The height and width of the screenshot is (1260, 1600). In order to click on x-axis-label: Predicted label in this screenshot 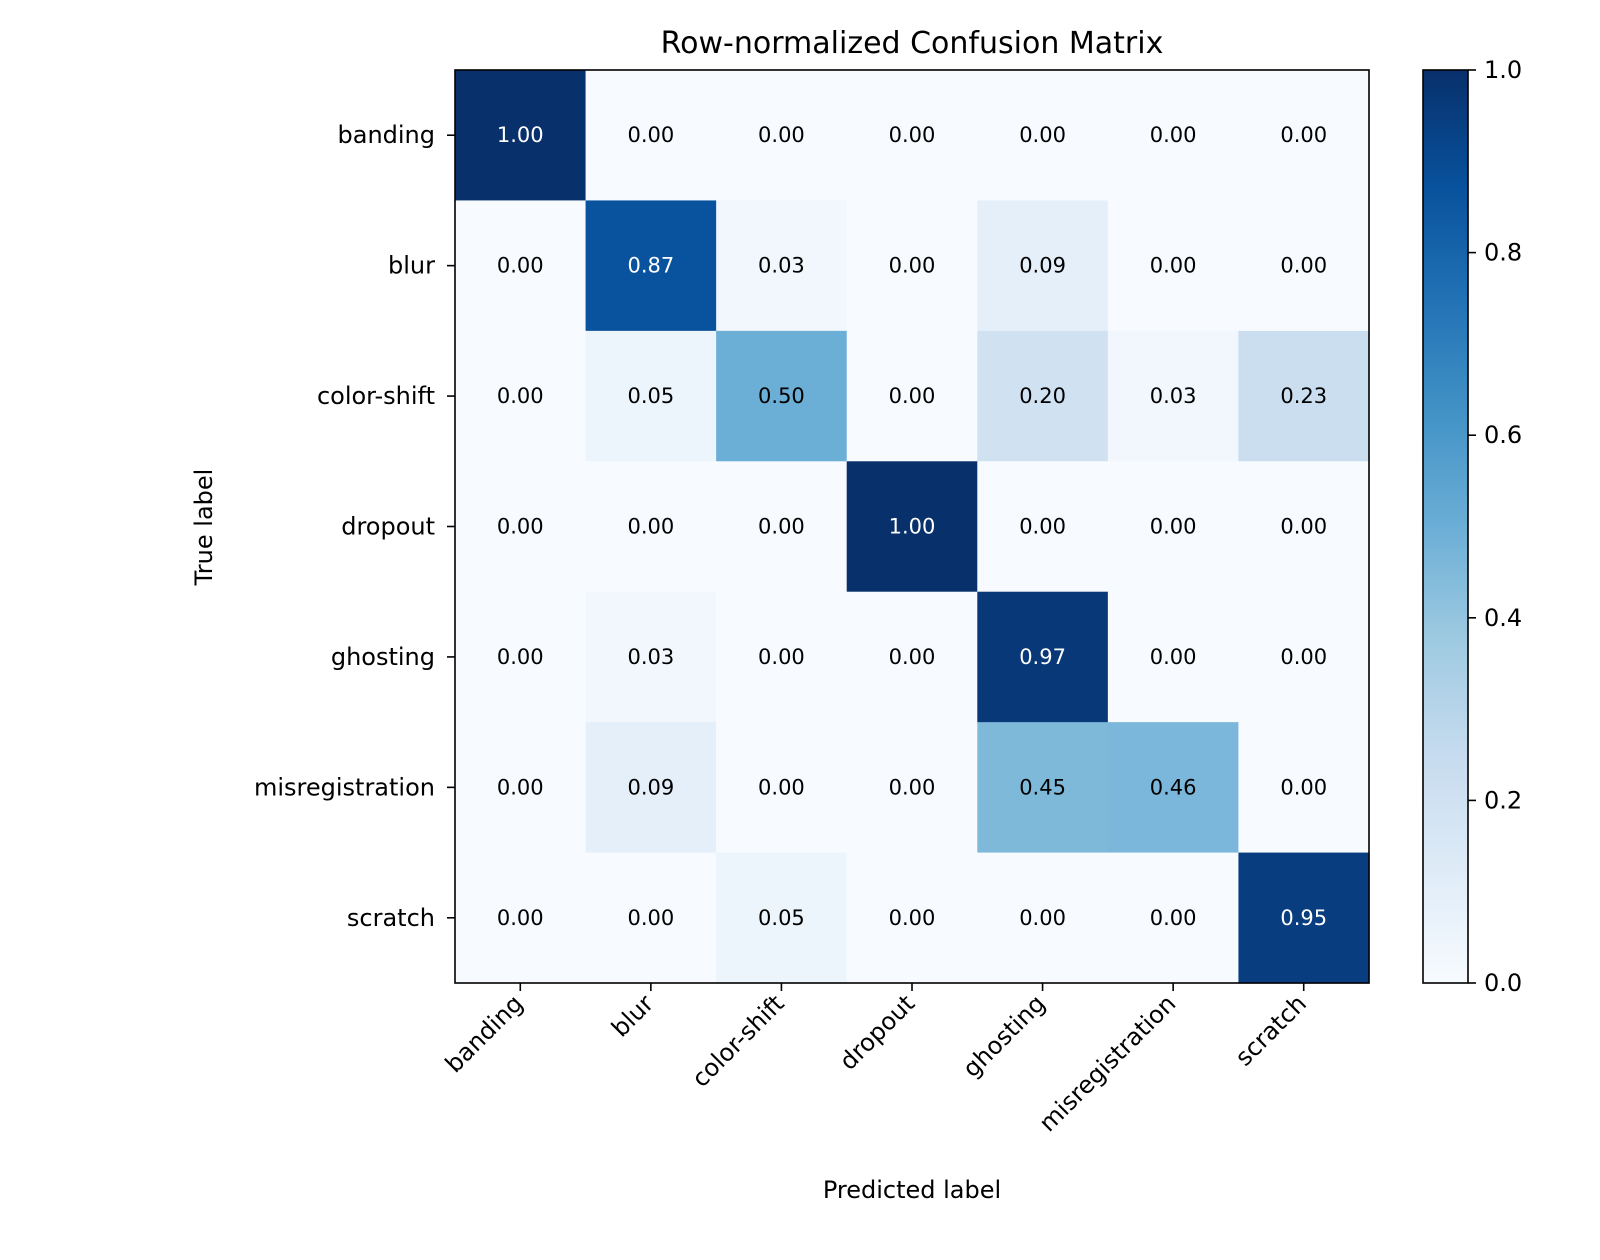, I will do `click(912, 1190)`.